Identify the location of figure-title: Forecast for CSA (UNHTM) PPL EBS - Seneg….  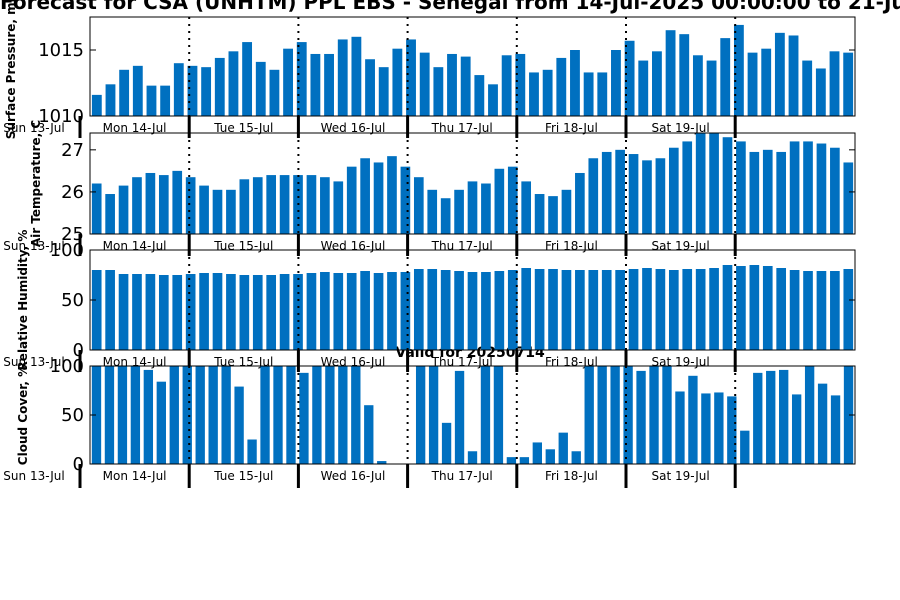
(450, 7).